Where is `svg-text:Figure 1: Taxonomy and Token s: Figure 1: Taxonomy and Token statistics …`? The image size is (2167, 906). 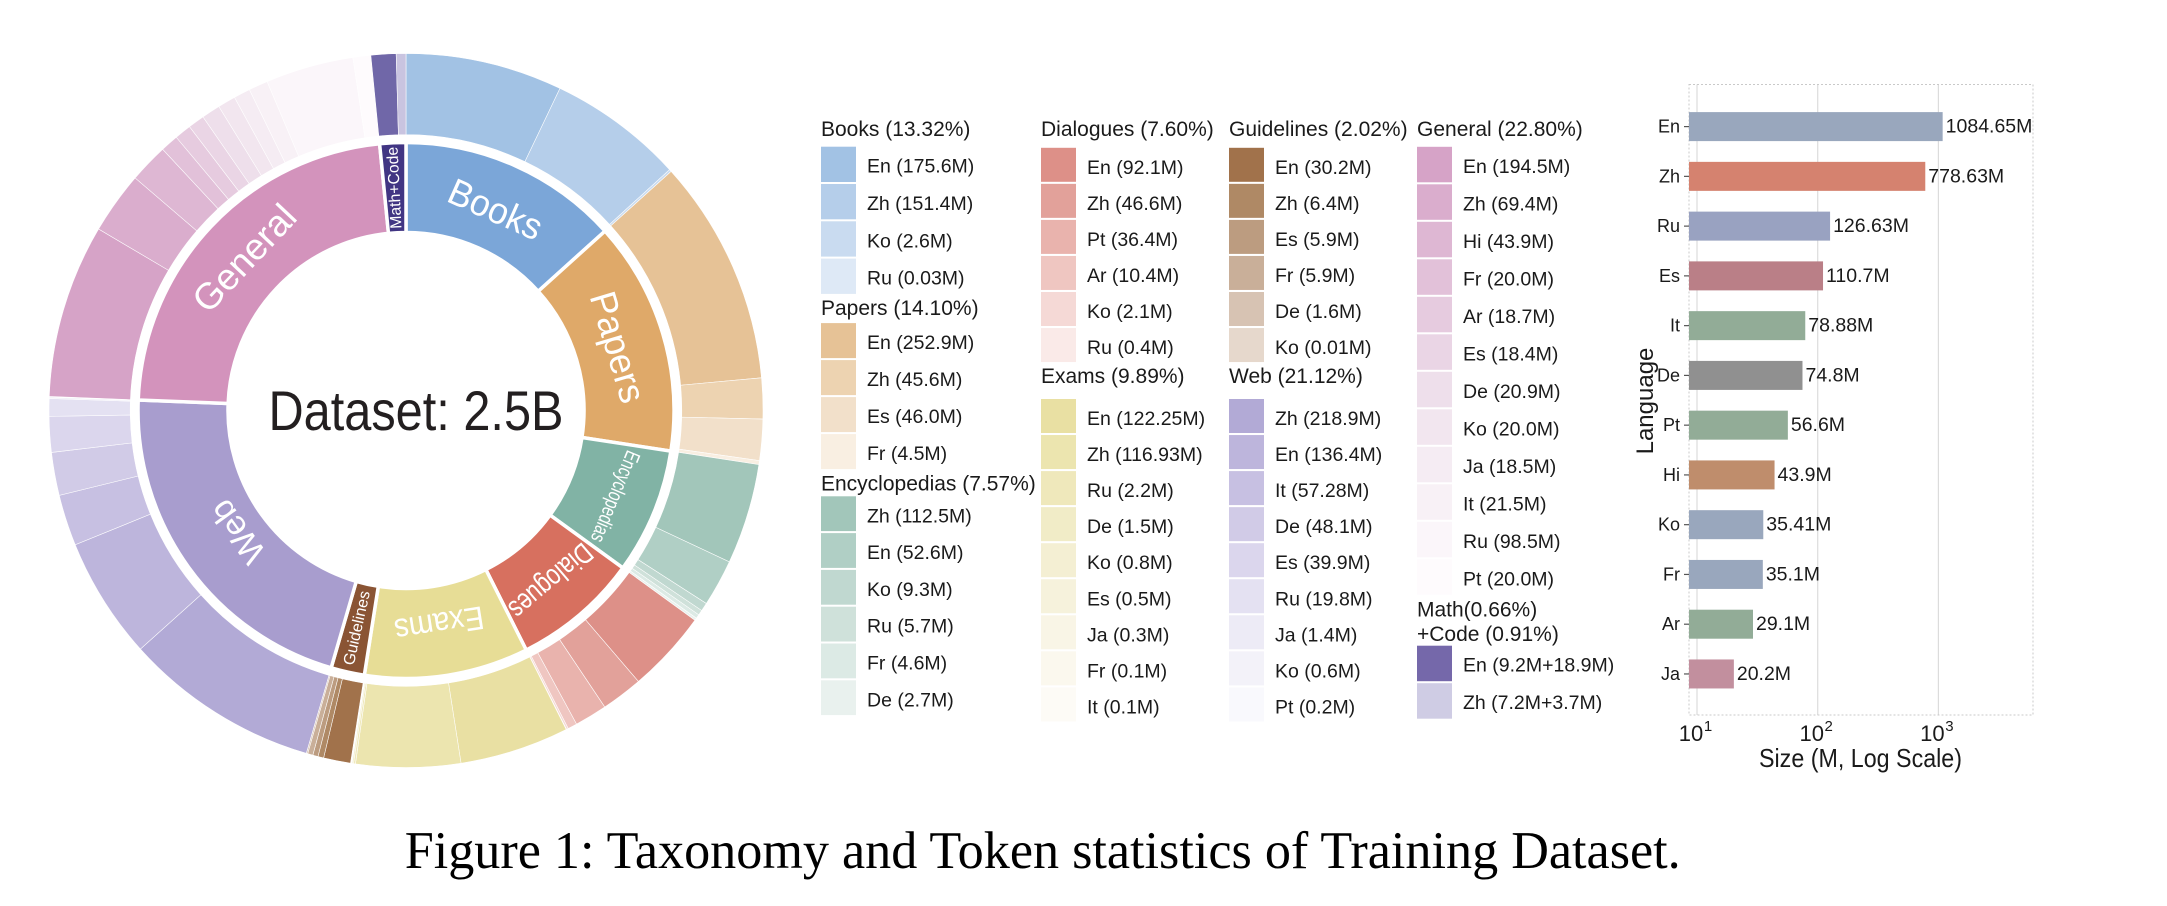 svg-text:Figure 1: Taxonomy and Token s: Figure 1: Taxonomy and Token statistics … is located at coordinates (1043, 851).